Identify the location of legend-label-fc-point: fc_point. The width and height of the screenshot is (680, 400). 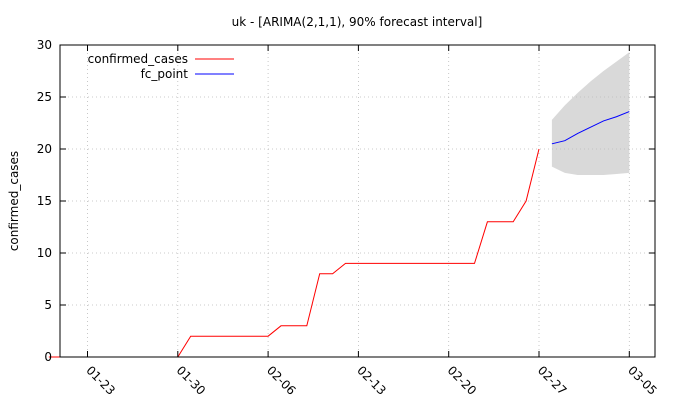
(165, 74).